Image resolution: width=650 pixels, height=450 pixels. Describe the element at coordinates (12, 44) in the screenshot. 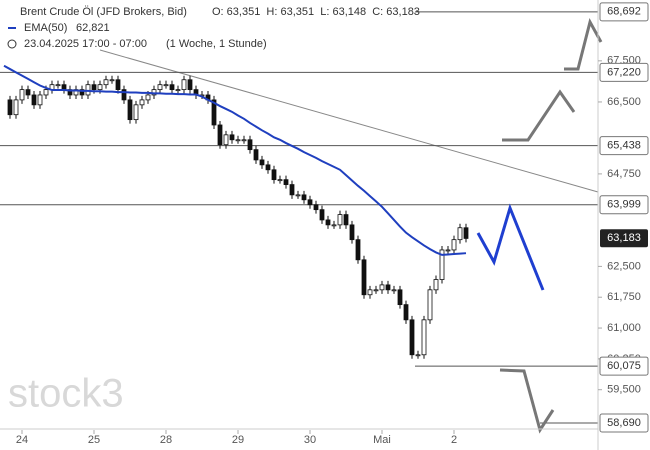

I see `clock-icon` at that location.